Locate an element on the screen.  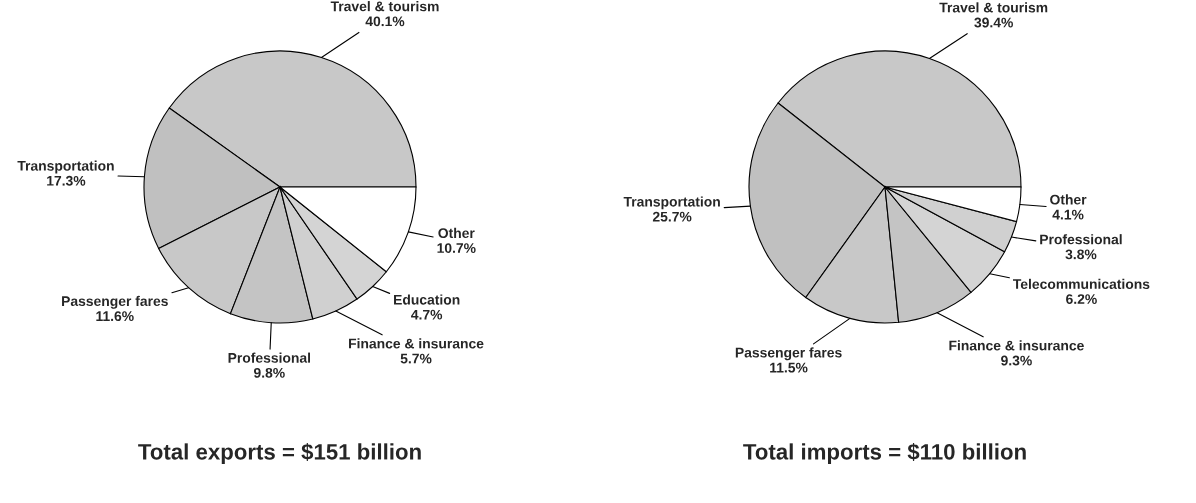
slice-label: Education is located at coordinates (427, 299).